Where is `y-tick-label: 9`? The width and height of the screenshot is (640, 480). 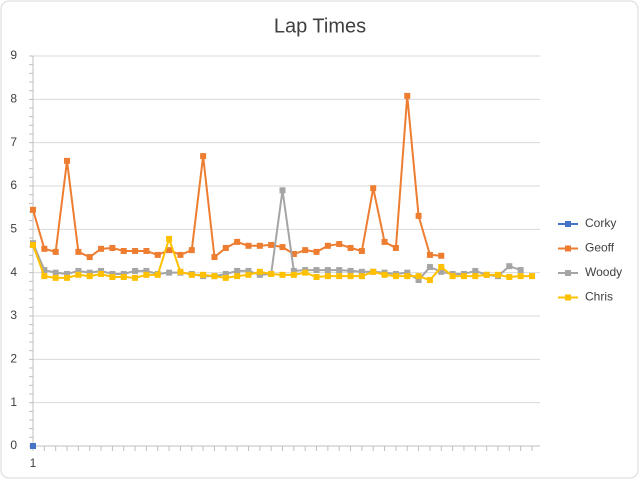
y-tick-label: 9 is located at coordinates (13, 55).